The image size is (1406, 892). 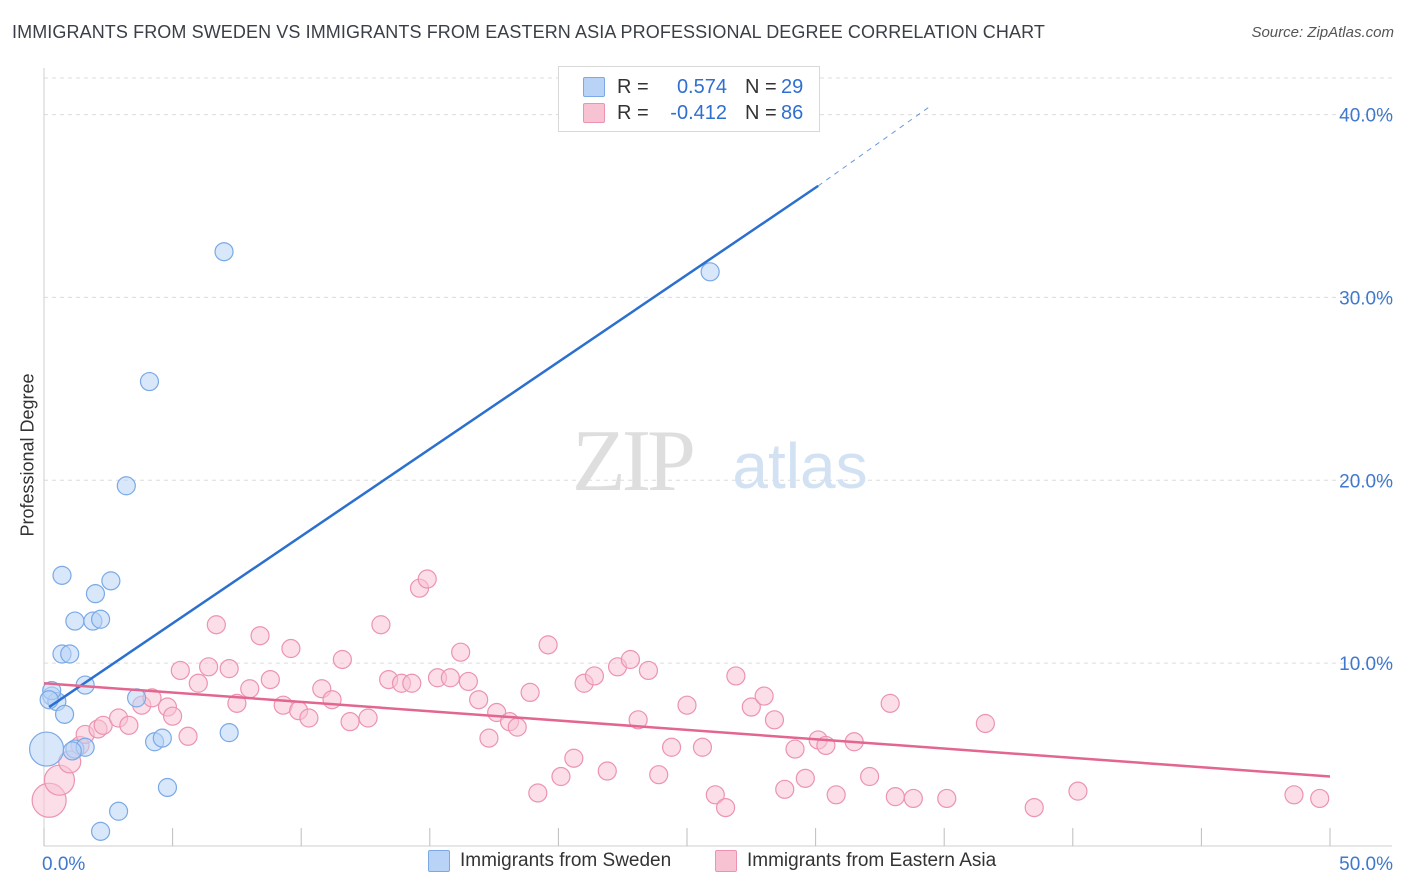 I want to click on legend-r-value: -0.412, so click(x=698, y=112).